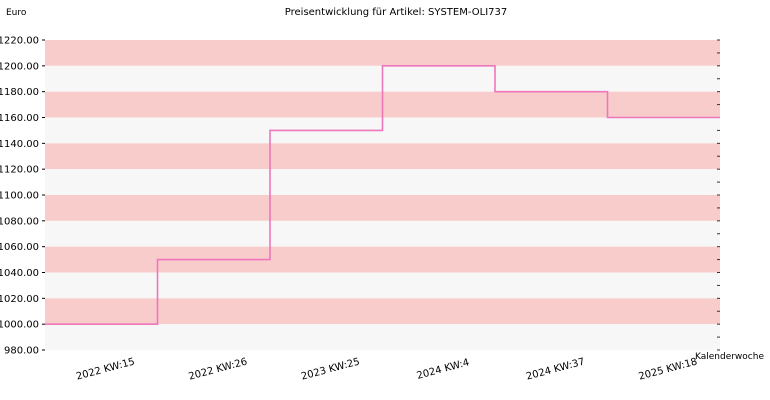  What do you see at coordinates (19, 144) in the screenshot?
I see `y-tick-label: 1140.00` at bounding box center [19, 144].